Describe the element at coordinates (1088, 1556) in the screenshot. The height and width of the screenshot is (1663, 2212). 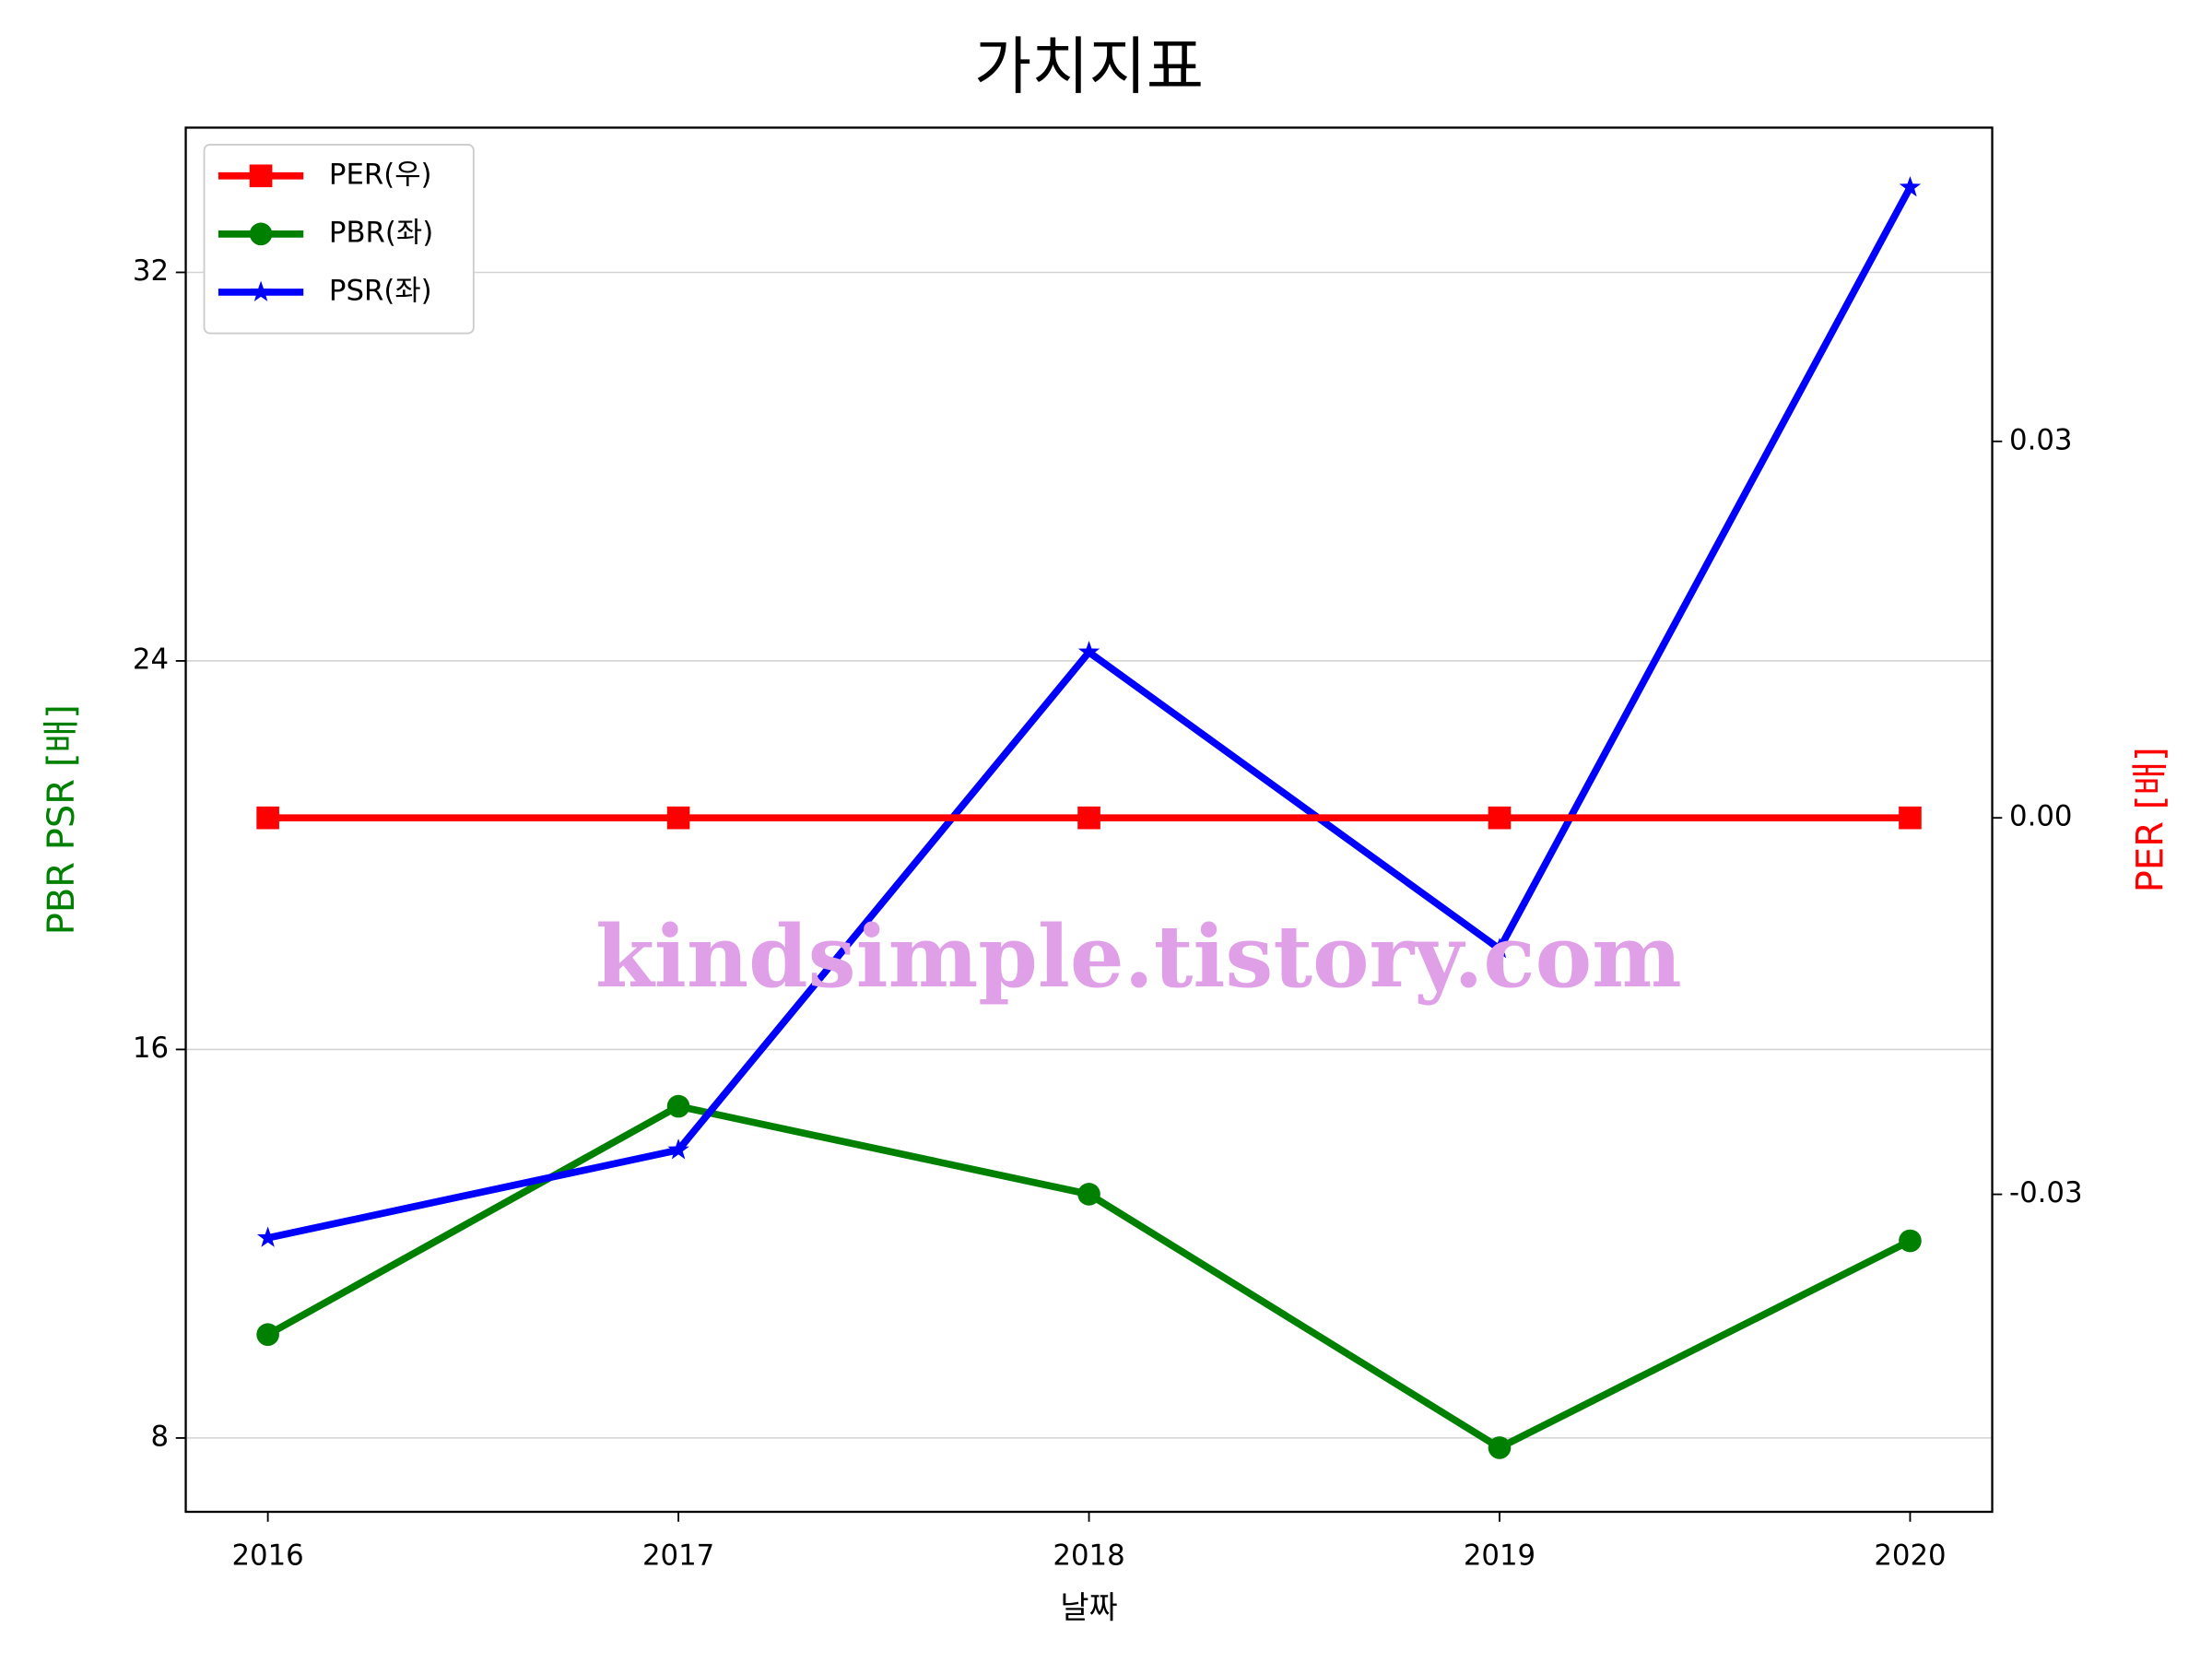
I see `x-tick-label: 2018` at that location.